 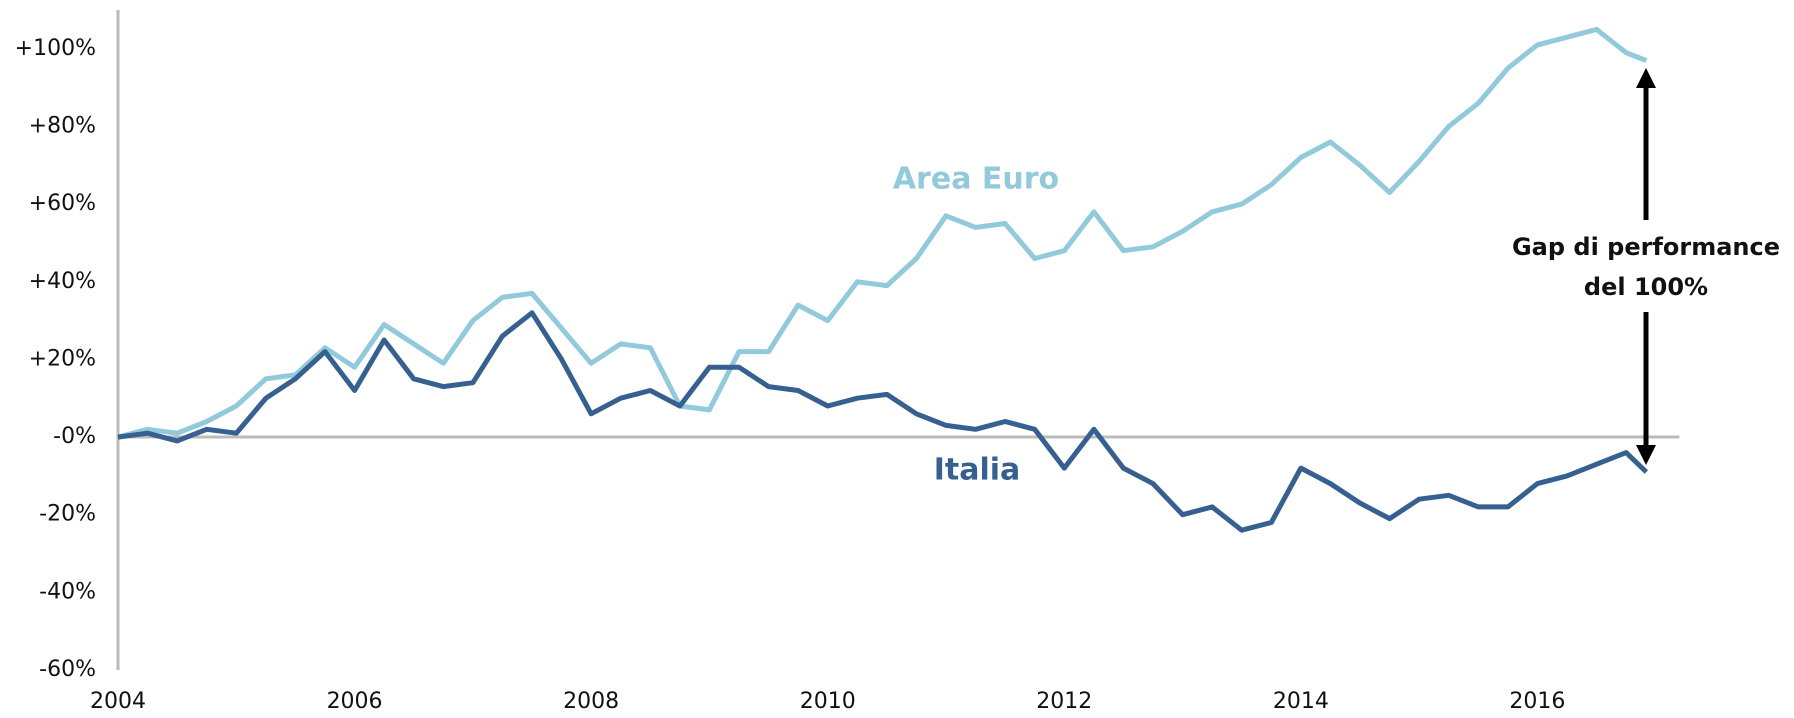 What do you see at coordinates (62, 281) in the screenshot?
I see `y-tick-label: +40%` at bounding box center [62, 281].